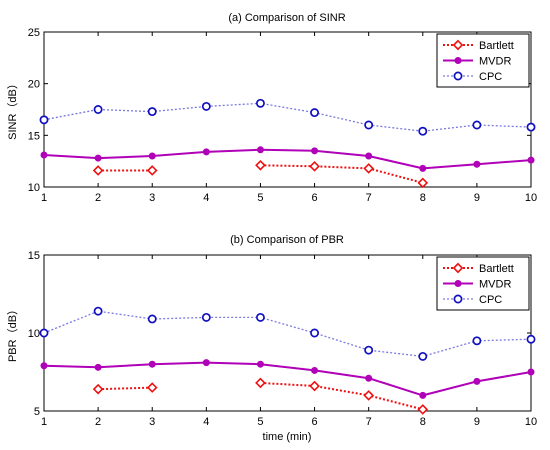 The height and width of the screenshot is (450, 550). I want to click on y-tick-label: 25, so click(34, 33).